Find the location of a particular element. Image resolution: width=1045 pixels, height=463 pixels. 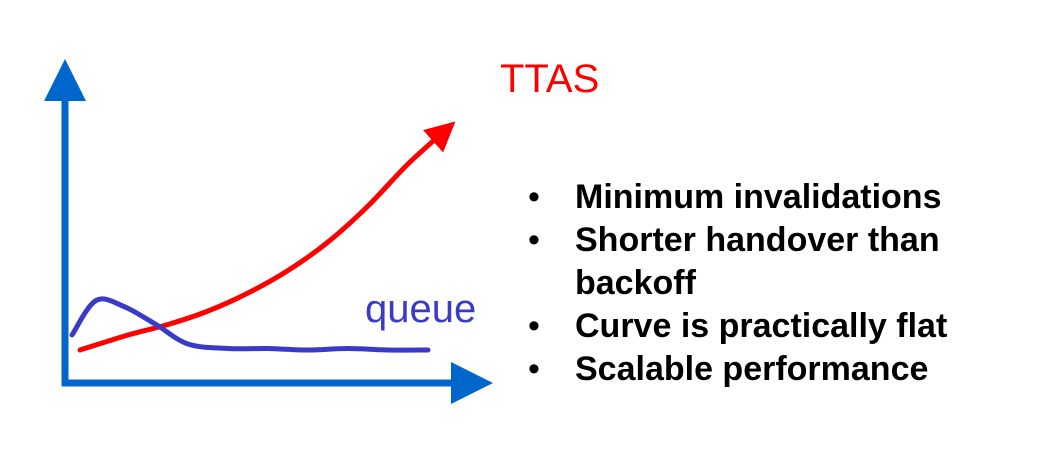

bullet-text: Scalable performance is located at coordinates (752, 369).